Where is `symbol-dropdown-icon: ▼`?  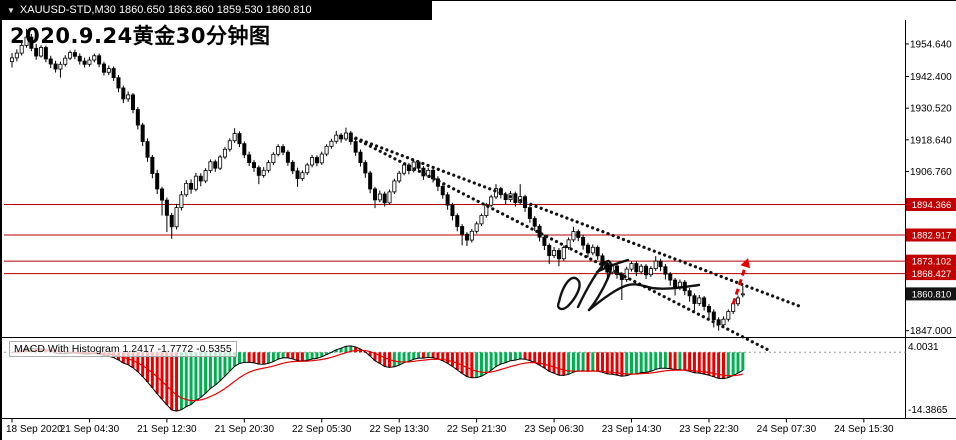
symbol-dropdown-icon: ▼ is located at coordinates (11, 10).